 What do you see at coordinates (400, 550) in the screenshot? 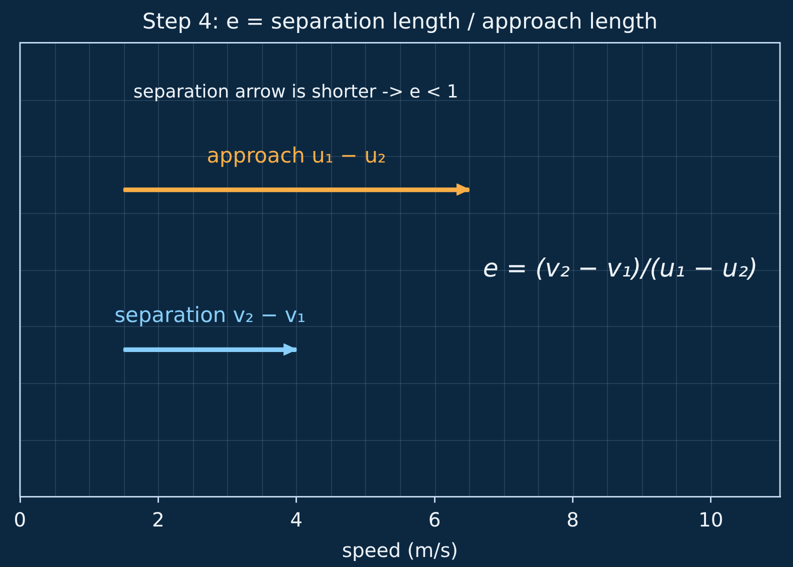
I see `x-axis-title: speed (m/s)` at bounding box center [400, 550].